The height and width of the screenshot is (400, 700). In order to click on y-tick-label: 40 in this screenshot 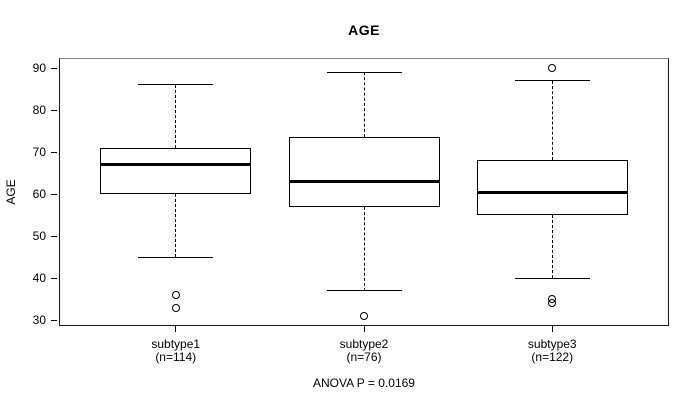, I will do `click(39, 278)`.